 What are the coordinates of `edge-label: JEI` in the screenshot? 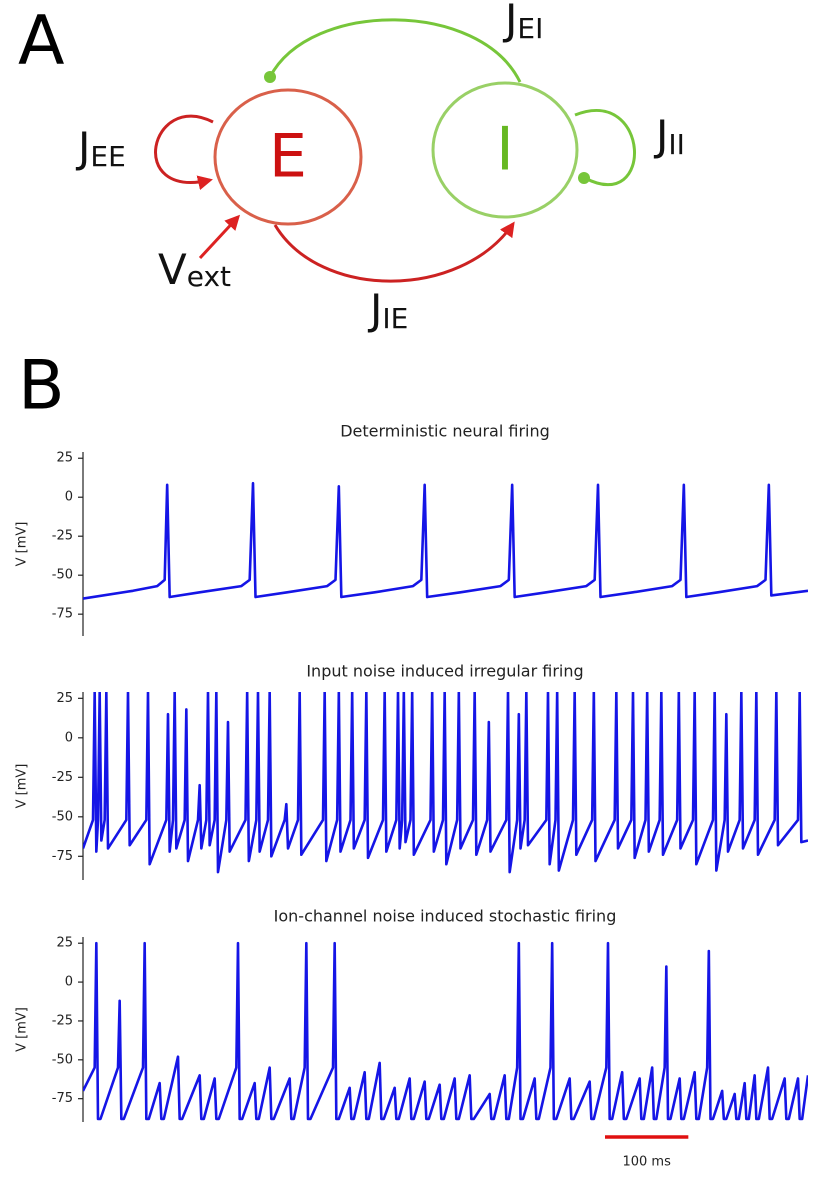 It's located at (522, 22).